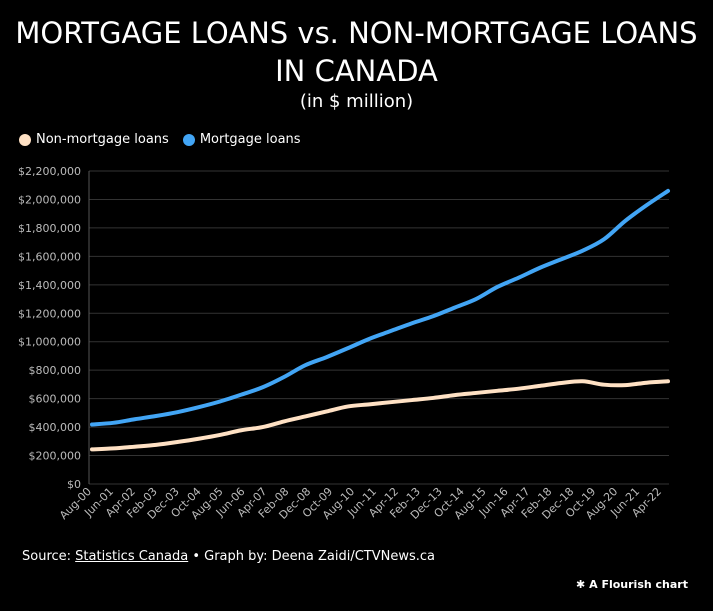 The image size is (713, 611). Describe the element at coordinates (55, 399) in the screenshot. I see `y-tick-label: $600,000` at that location.